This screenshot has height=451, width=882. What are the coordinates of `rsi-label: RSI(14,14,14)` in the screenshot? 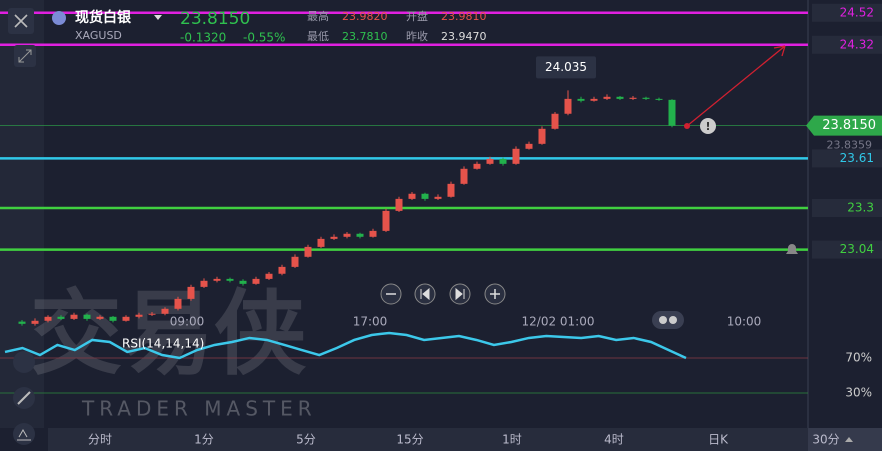 It's located at (163, 344).